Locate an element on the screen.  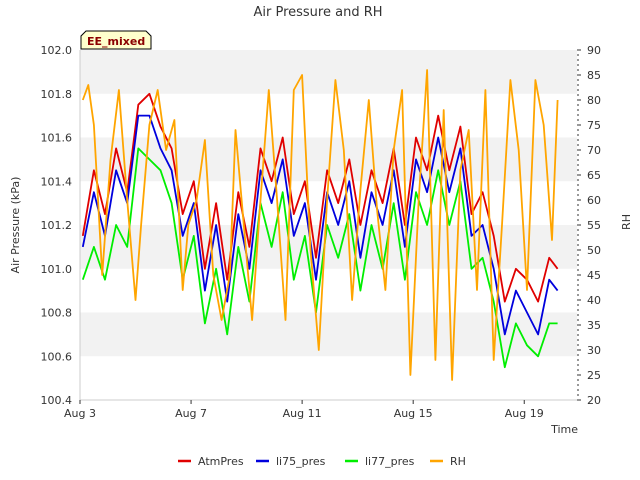
badge: EE_mixed is located at coordinates (116, 40).